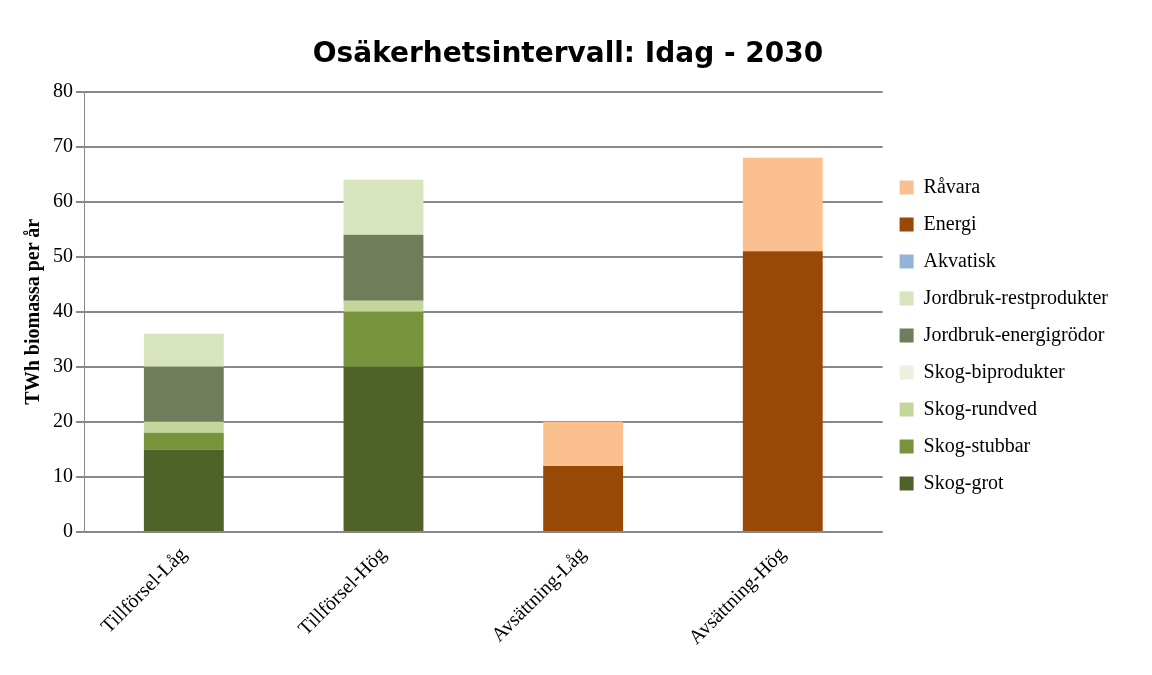  What do you see at coordinates (952, 185) in the screenshot?
I see `legend-label: Råvara` at bounding box center [952, 185].